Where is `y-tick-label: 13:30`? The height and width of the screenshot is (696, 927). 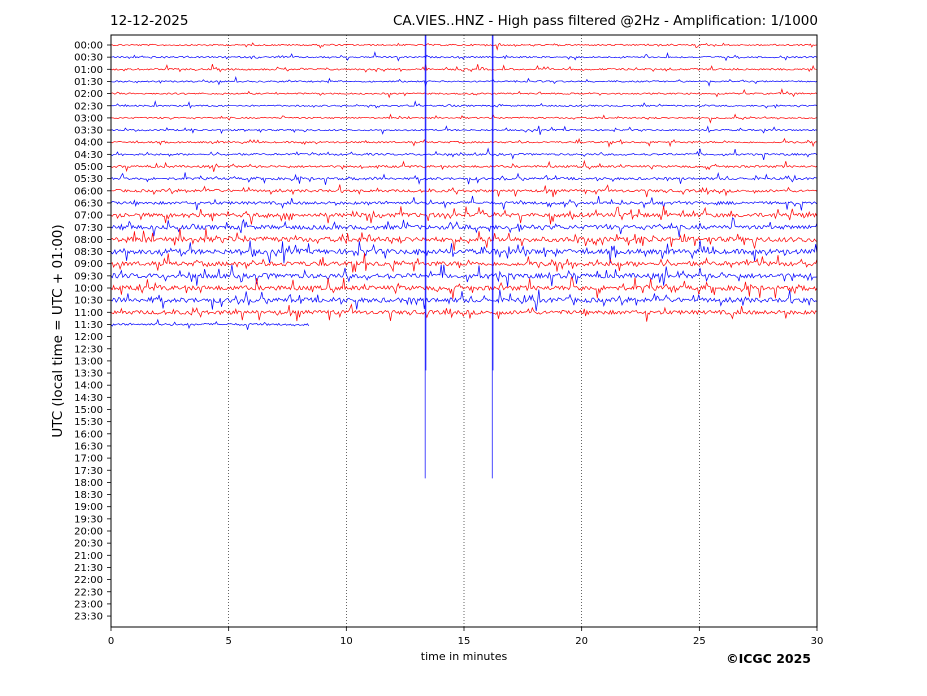
y-tick-label: 13:30 is located at coordinates (88, 374).